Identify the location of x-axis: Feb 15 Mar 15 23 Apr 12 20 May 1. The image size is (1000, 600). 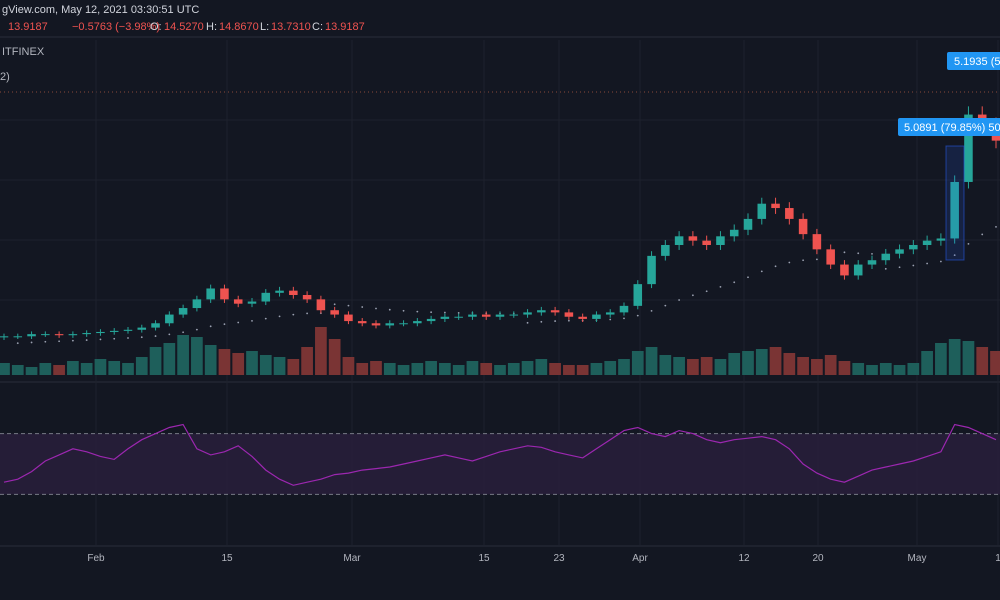
(543, 558).